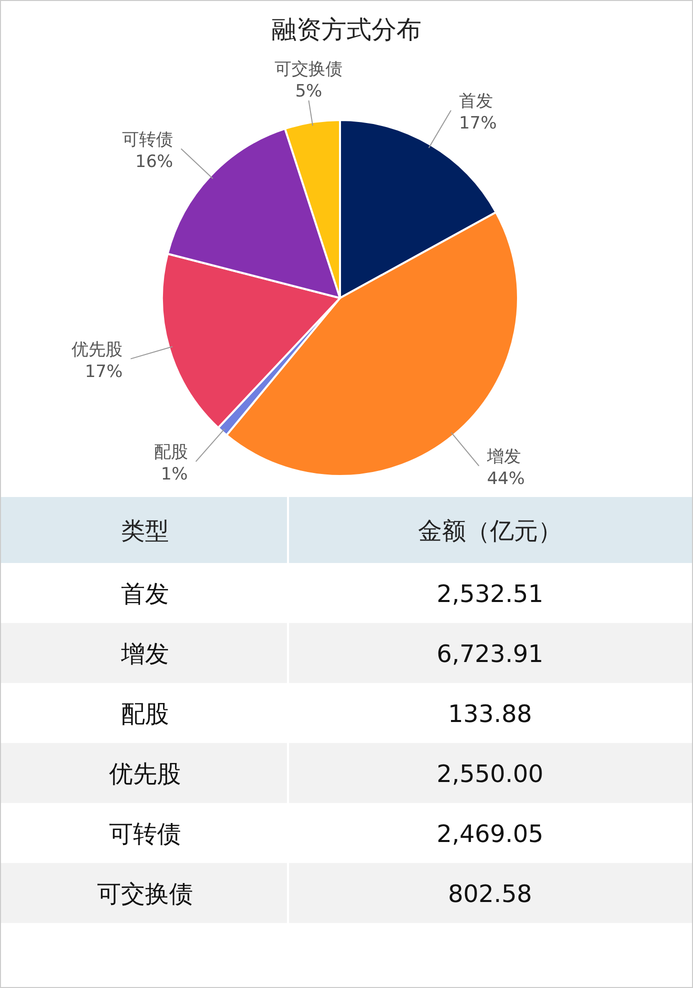 The height and width of the screenshot is (988, 693). Describe the element at coordinates (308, 69) in the screenshot. I see `slice-label: 可交换债` at that location.